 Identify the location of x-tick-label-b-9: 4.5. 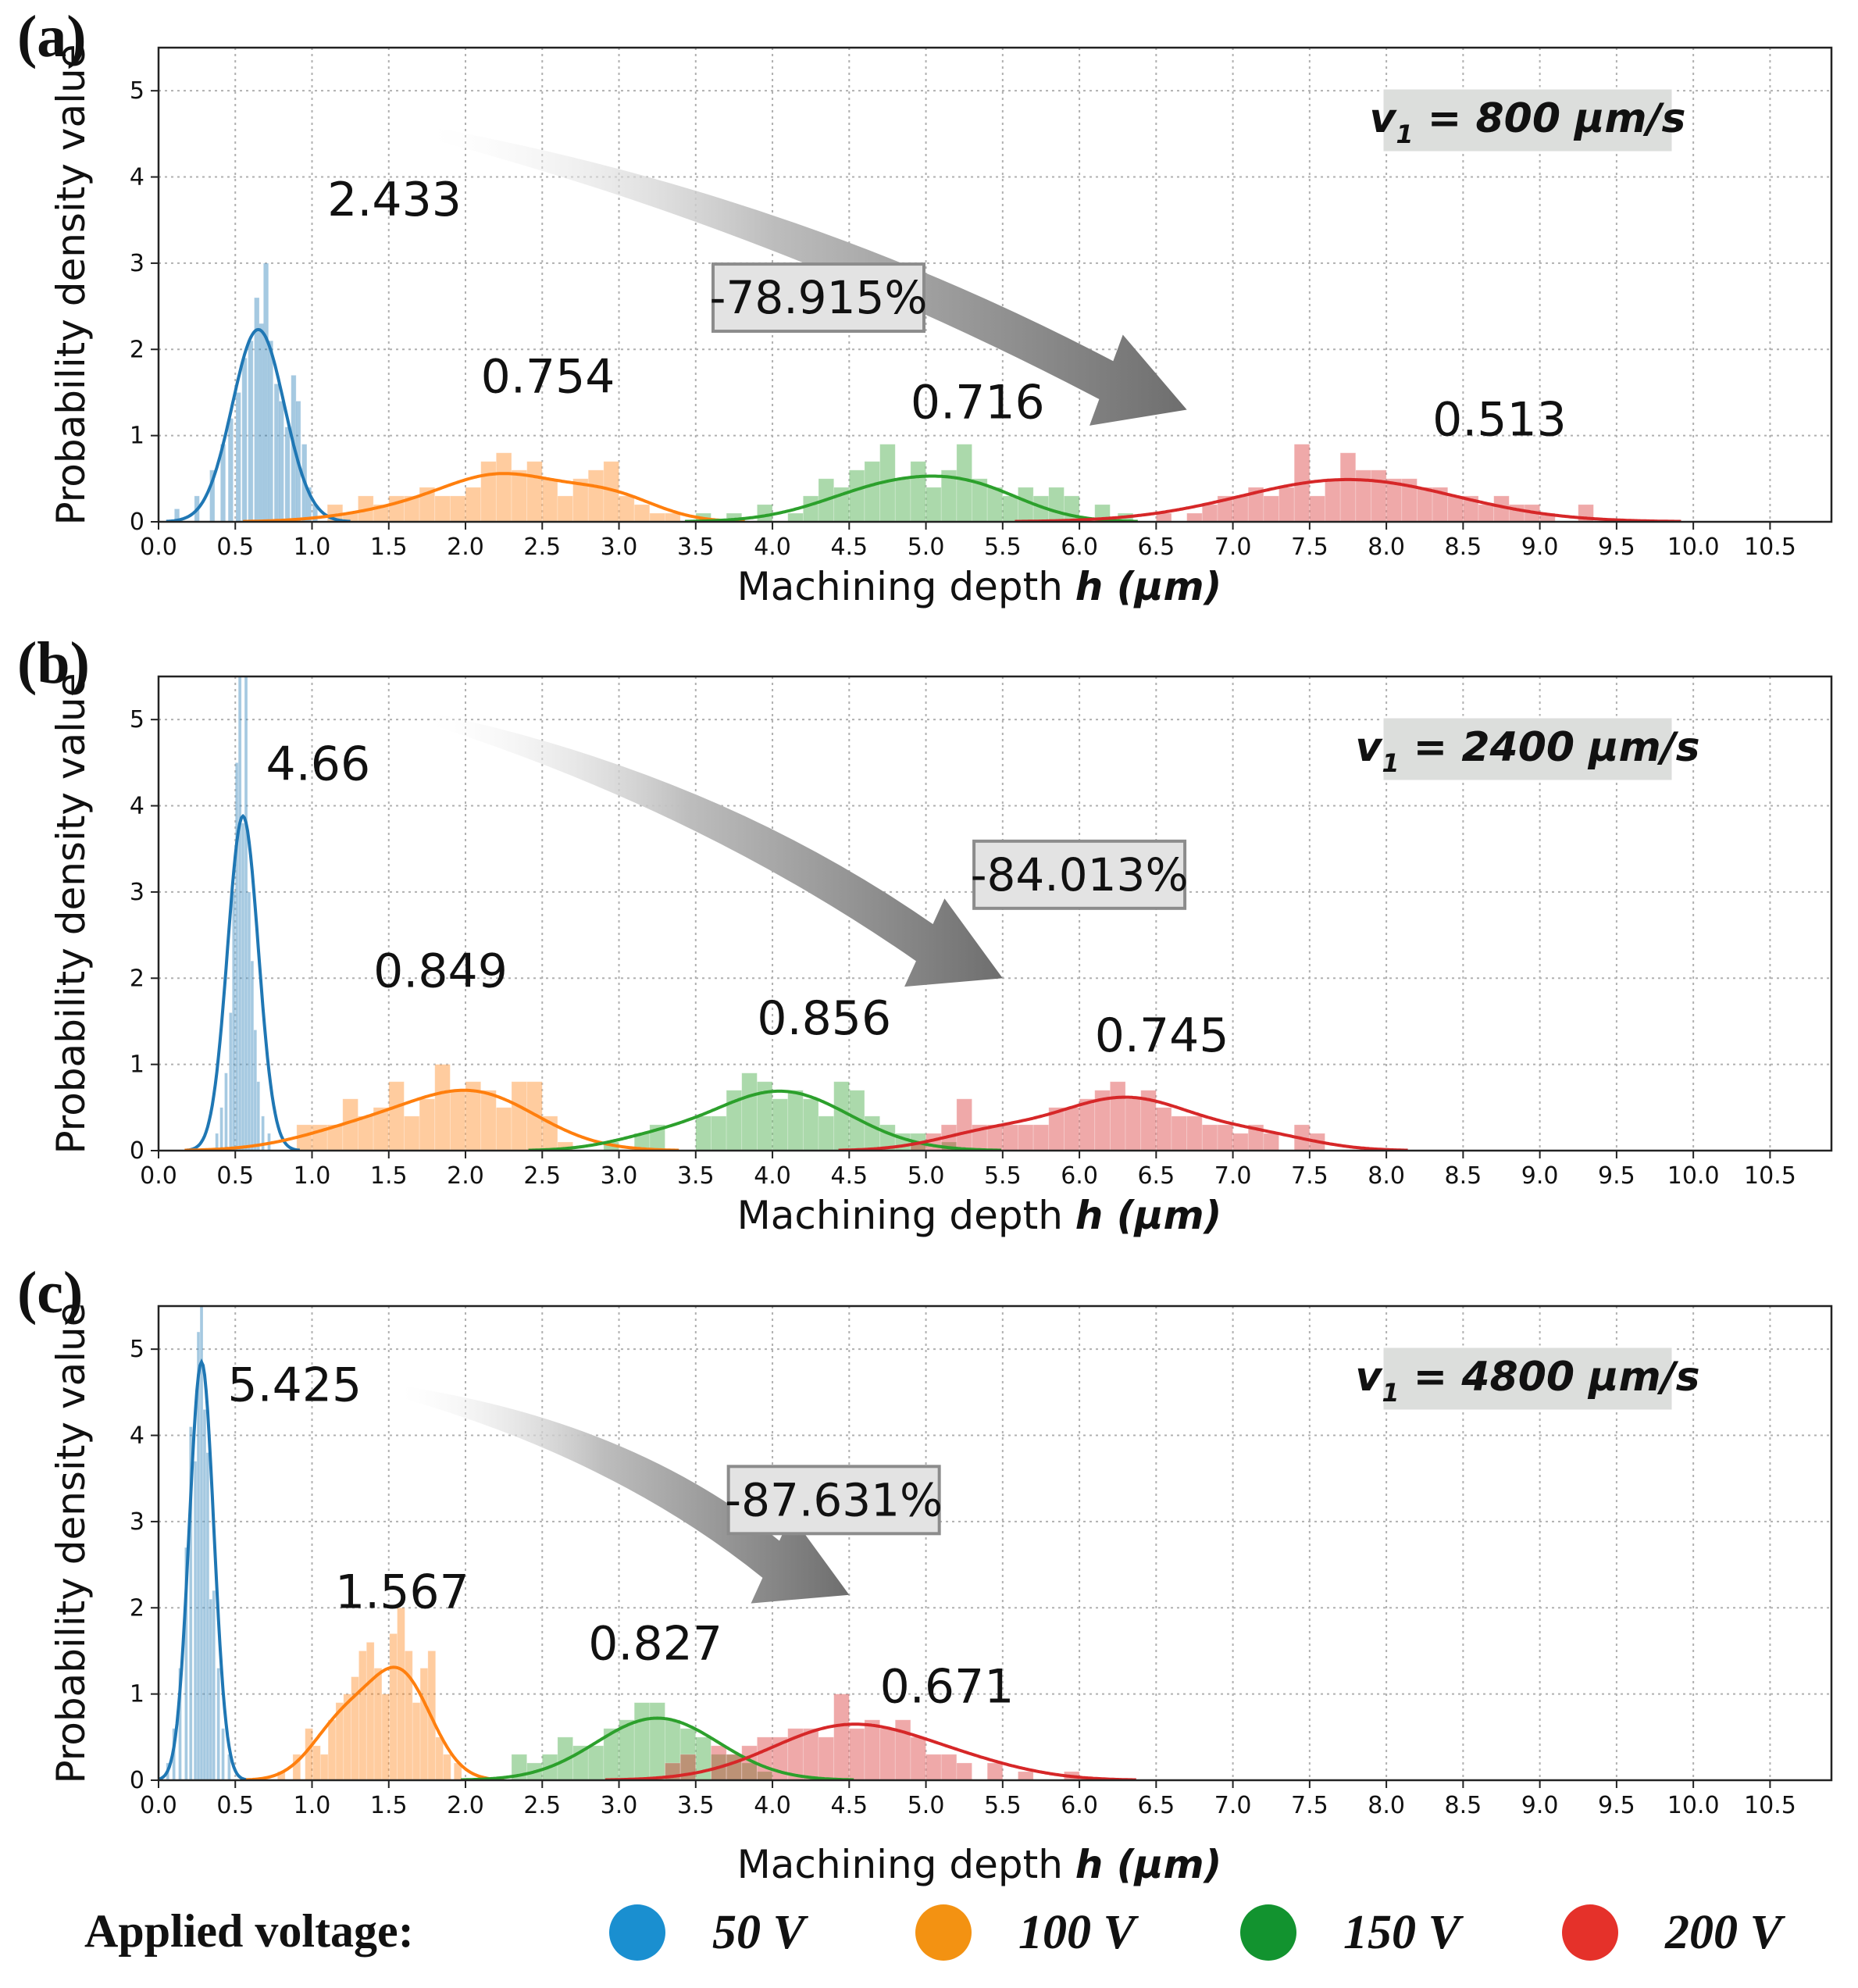
(849, 1176).